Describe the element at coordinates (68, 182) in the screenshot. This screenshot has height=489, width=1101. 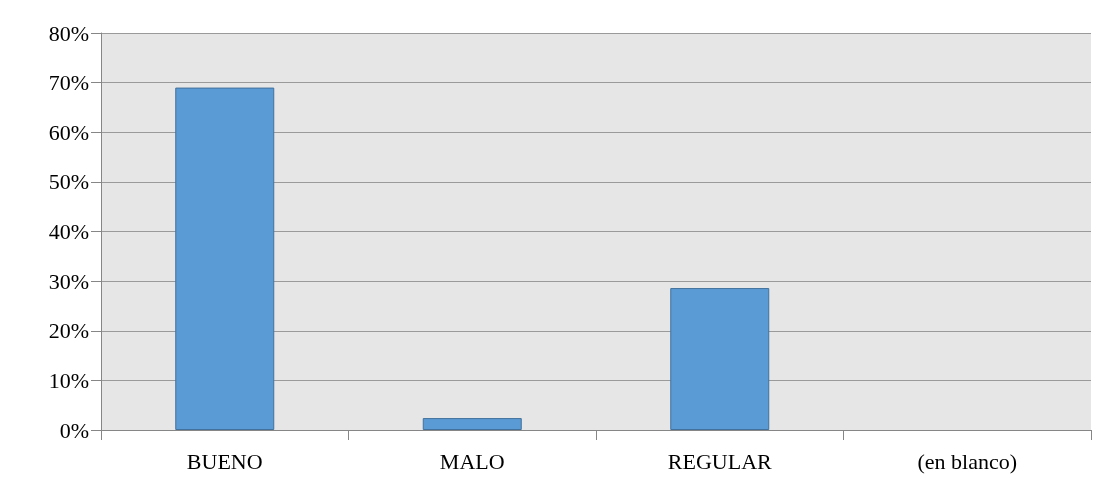
I see `y-tick-label: 50%` at that location.